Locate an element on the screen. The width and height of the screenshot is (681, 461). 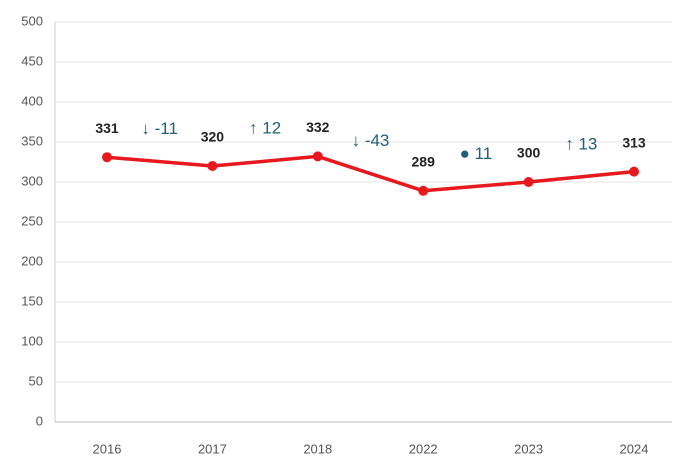
y-tick-label: 300 is located at coordinates (32, 180).